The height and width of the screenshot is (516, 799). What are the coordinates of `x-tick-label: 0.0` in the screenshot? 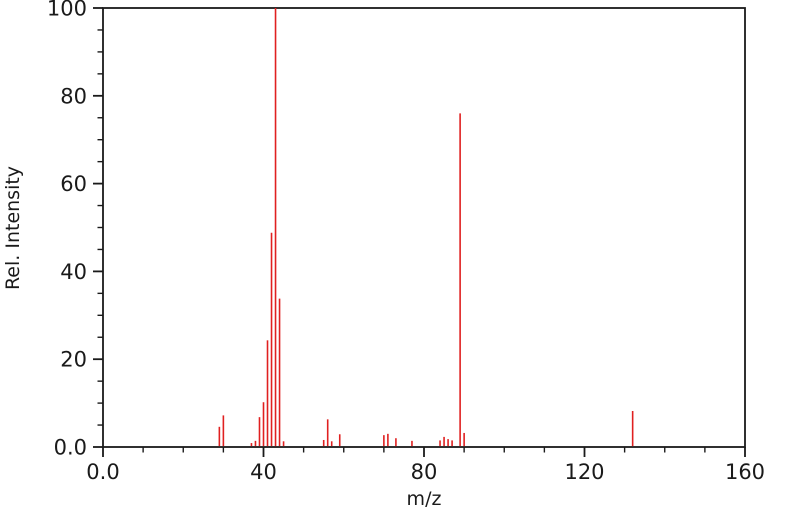 It's located at (102, 472).